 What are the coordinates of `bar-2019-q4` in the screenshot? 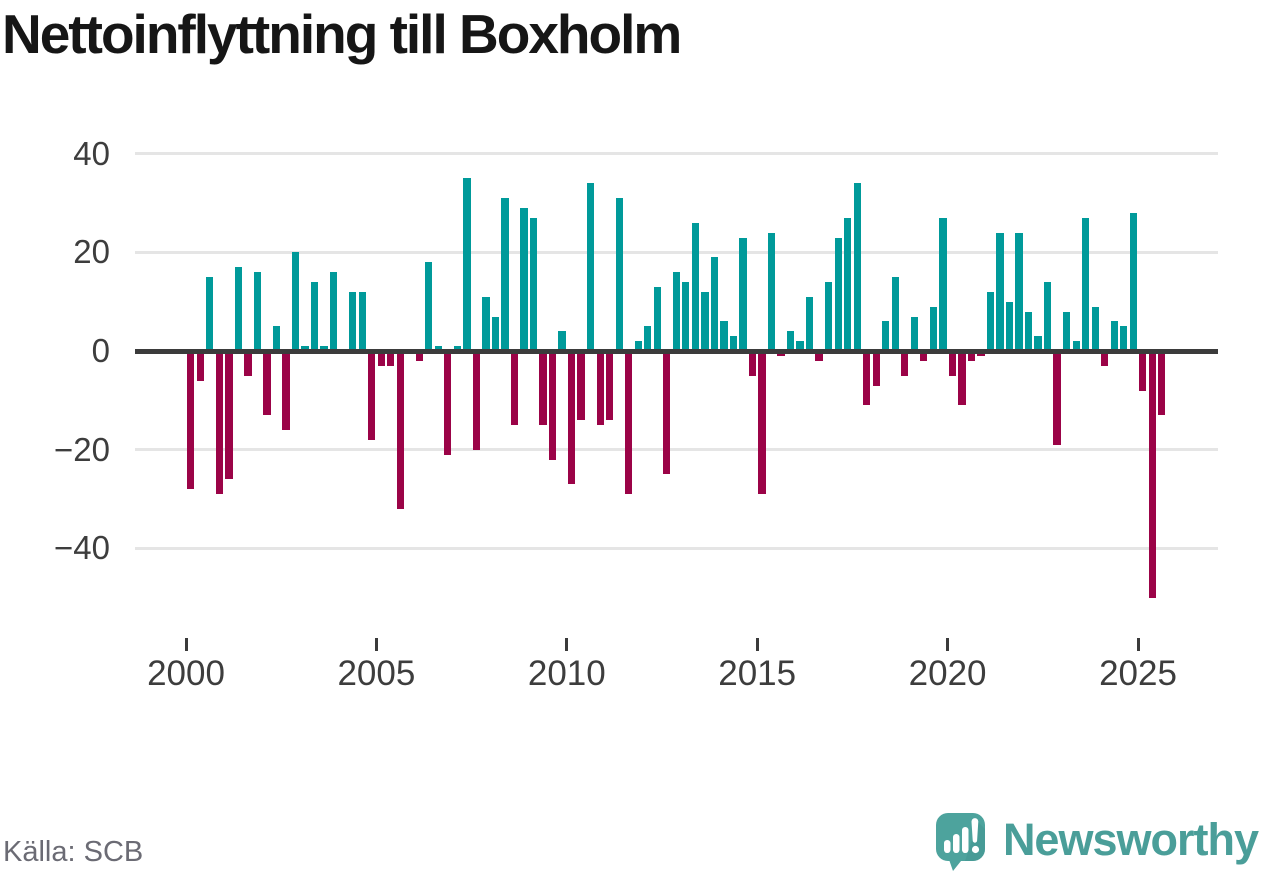 It's located at (943, 284).